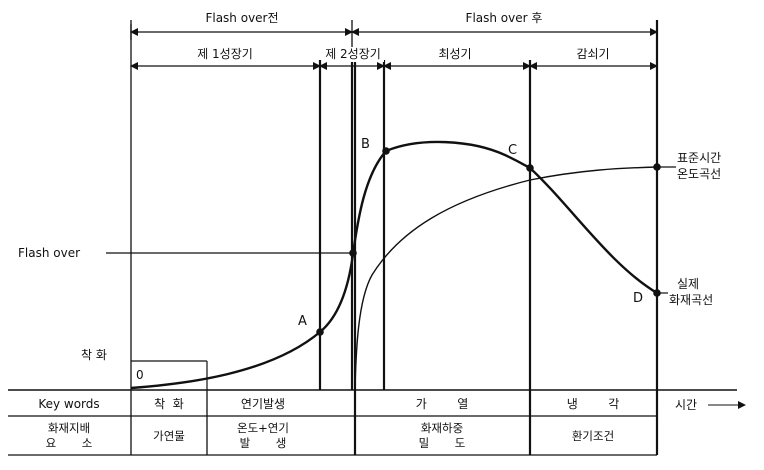 Image resolution: width=764 pixels, height=470 pixels. What do you see at coordinates (169, 404) in the screenshot?
I see `keyword-ignition: 착 화` at bounding box center [169, 404].